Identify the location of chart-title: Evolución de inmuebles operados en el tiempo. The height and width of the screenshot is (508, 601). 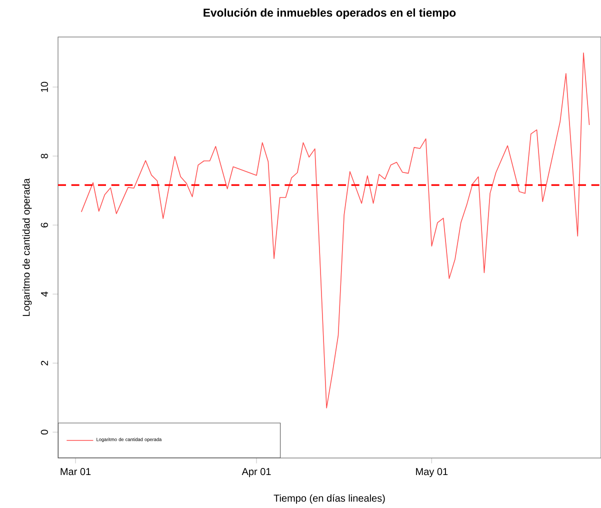
(330, 13).